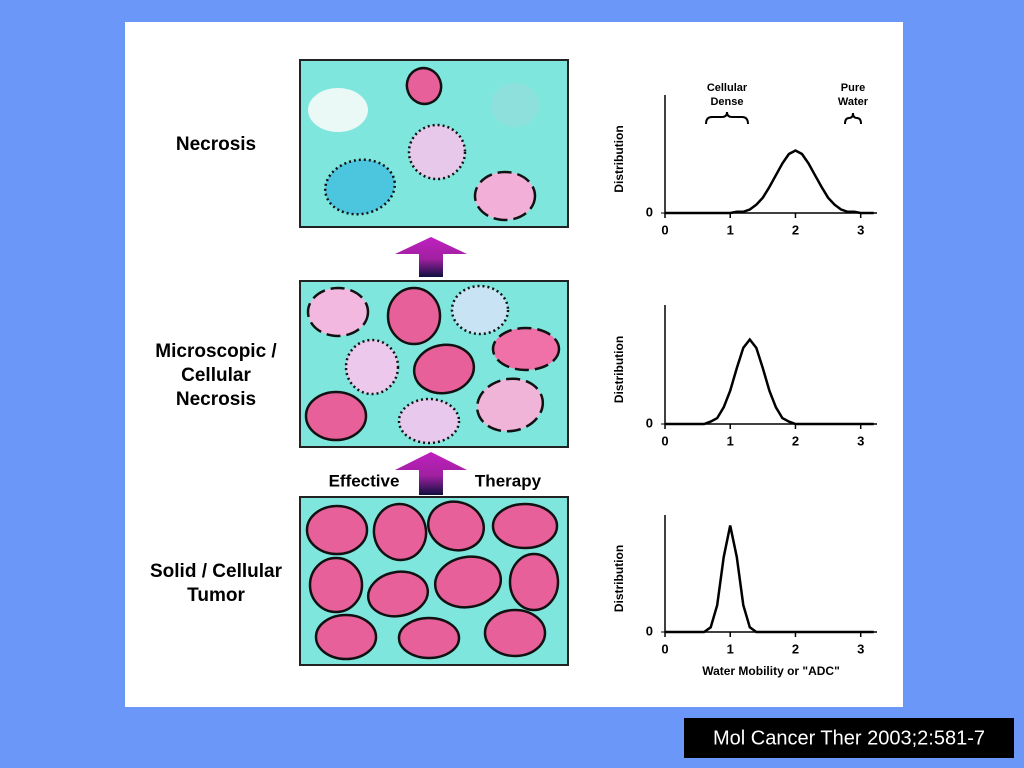 This screenshot has height=768, width=1024. I want to click on stage-label: Solid / Cellular, so click(216, 571).